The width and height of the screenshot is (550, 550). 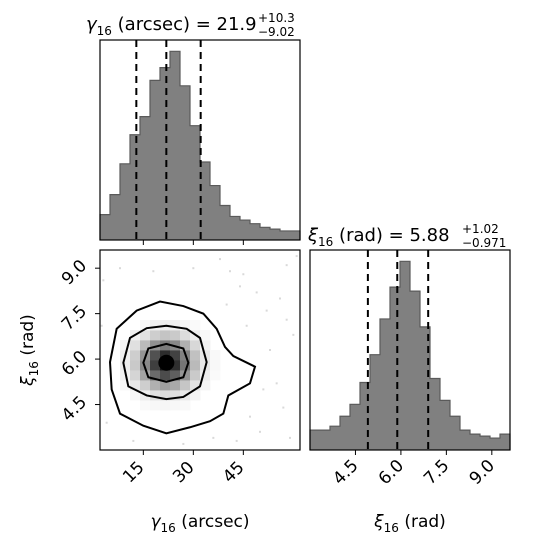 I want to click on y-axis-xi-tick-label: 9.0, so click(x=74, y=272).